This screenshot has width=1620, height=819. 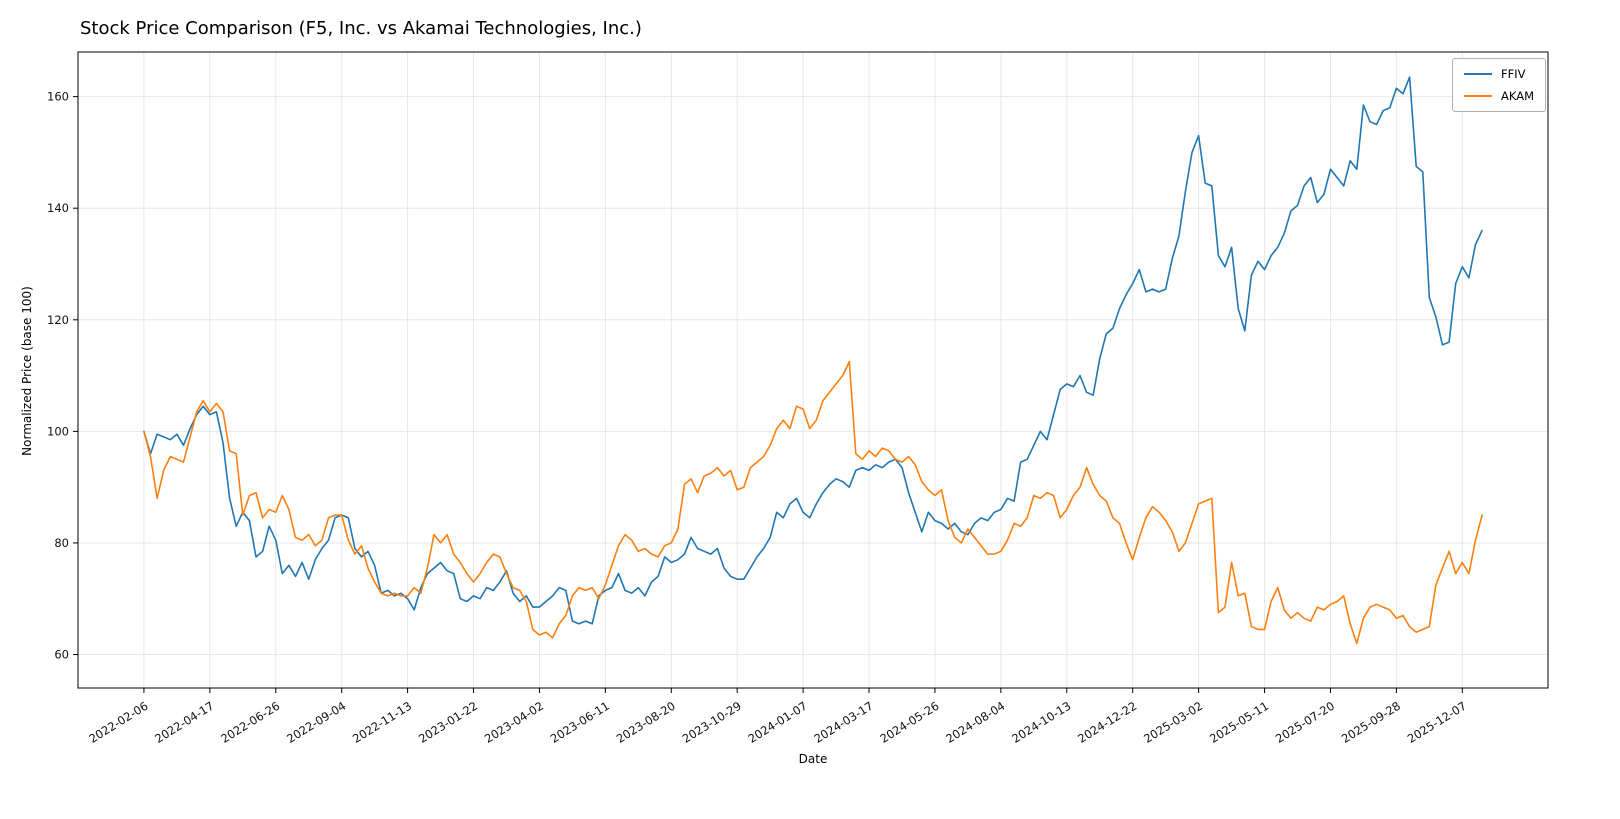 I want to click on x-tick-label: 2024-03-17, so click(x=844, y=722).